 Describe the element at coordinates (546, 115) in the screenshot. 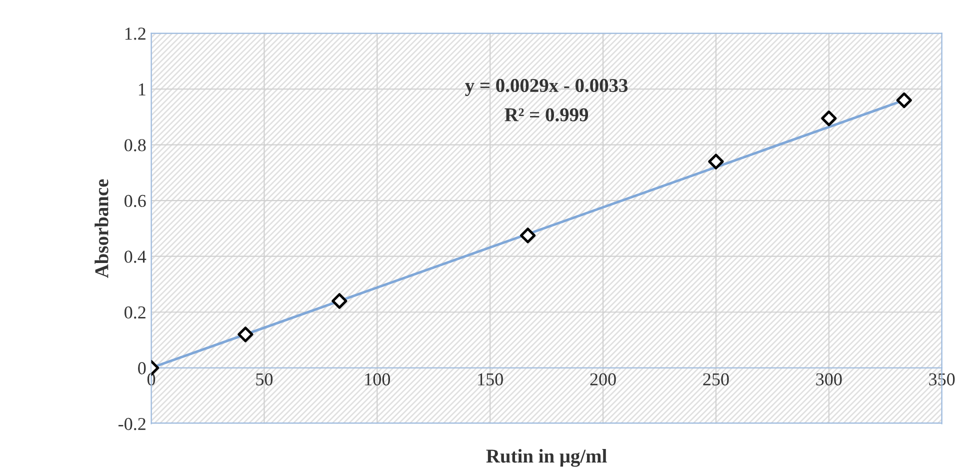

I see `annotation: R² = 0.999` at that location.